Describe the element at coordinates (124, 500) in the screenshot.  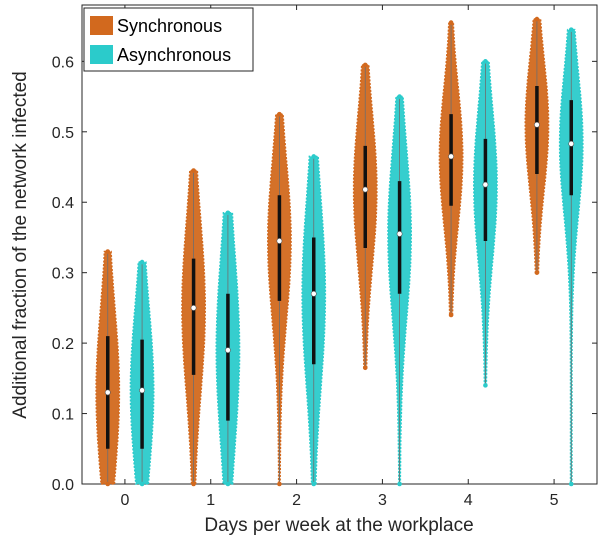
I see `x-tick-label: 0` at that location.